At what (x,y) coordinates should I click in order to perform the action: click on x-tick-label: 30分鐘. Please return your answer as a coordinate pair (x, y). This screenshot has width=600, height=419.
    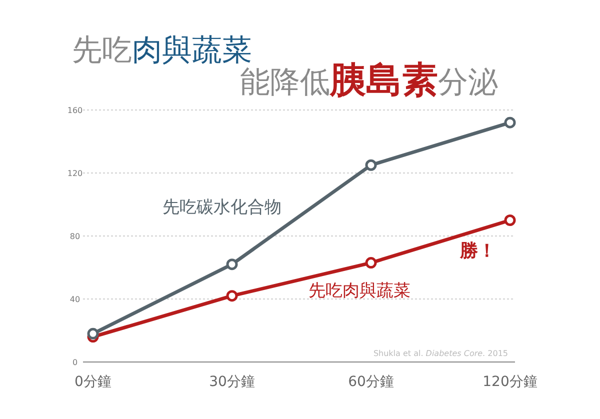
    Looking at the image, I should click on (232, 382).